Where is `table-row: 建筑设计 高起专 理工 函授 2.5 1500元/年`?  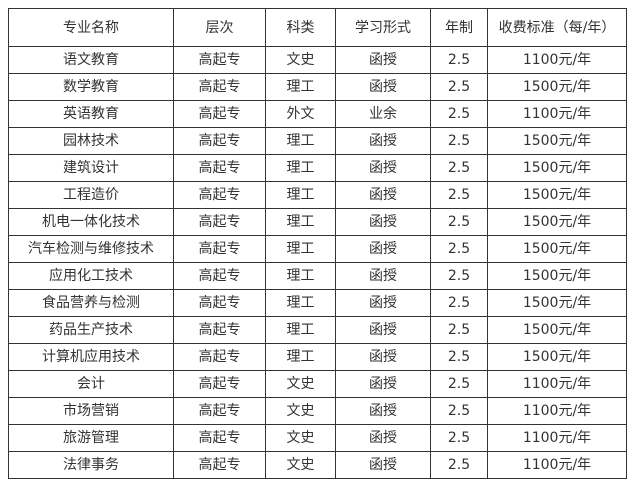 table-row: 建筑设计 高起专 理工 函授 2.5 1500元/年 is located at coordinates (317, 168).